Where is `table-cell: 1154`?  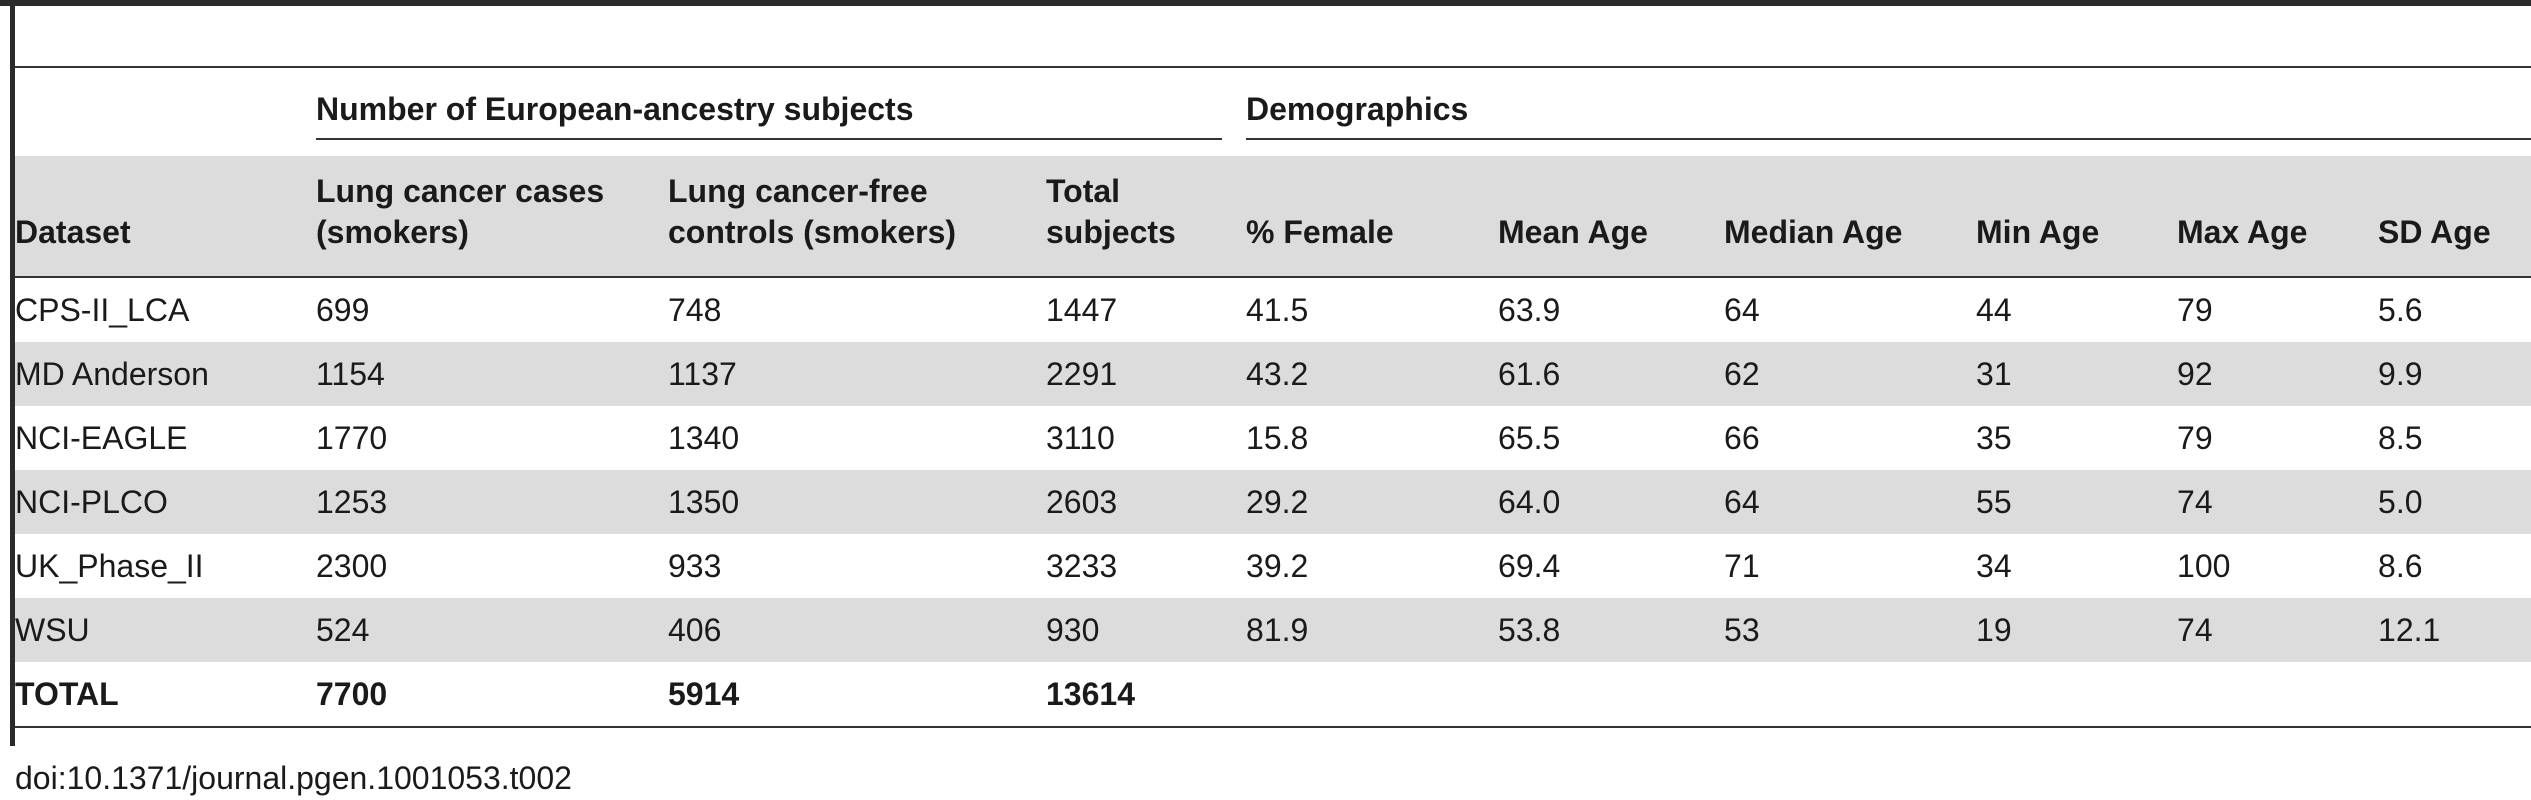
table-cell: 1154 is located at coordinates (492, 374).